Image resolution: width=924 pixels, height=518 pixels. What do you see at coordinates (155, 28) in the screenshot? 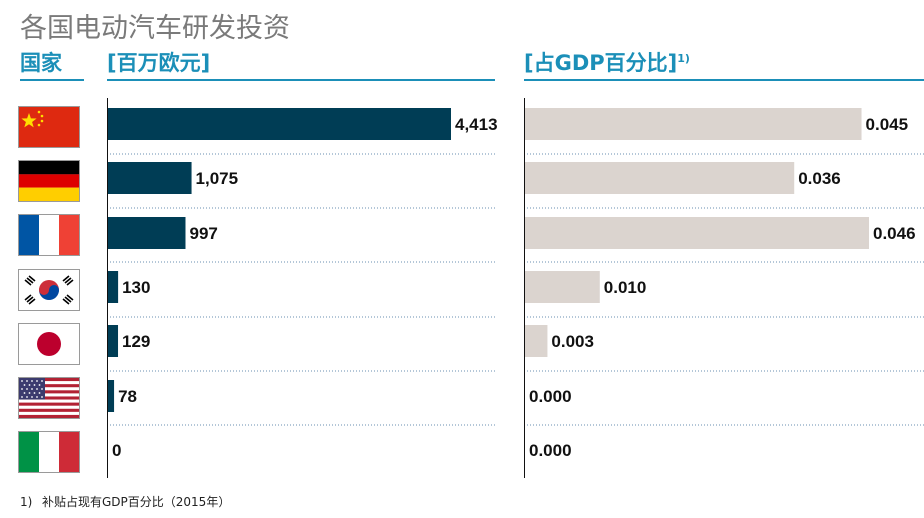
I see `chart-title: 各国电动汽车研发投资` at bounding box center [155, 28].